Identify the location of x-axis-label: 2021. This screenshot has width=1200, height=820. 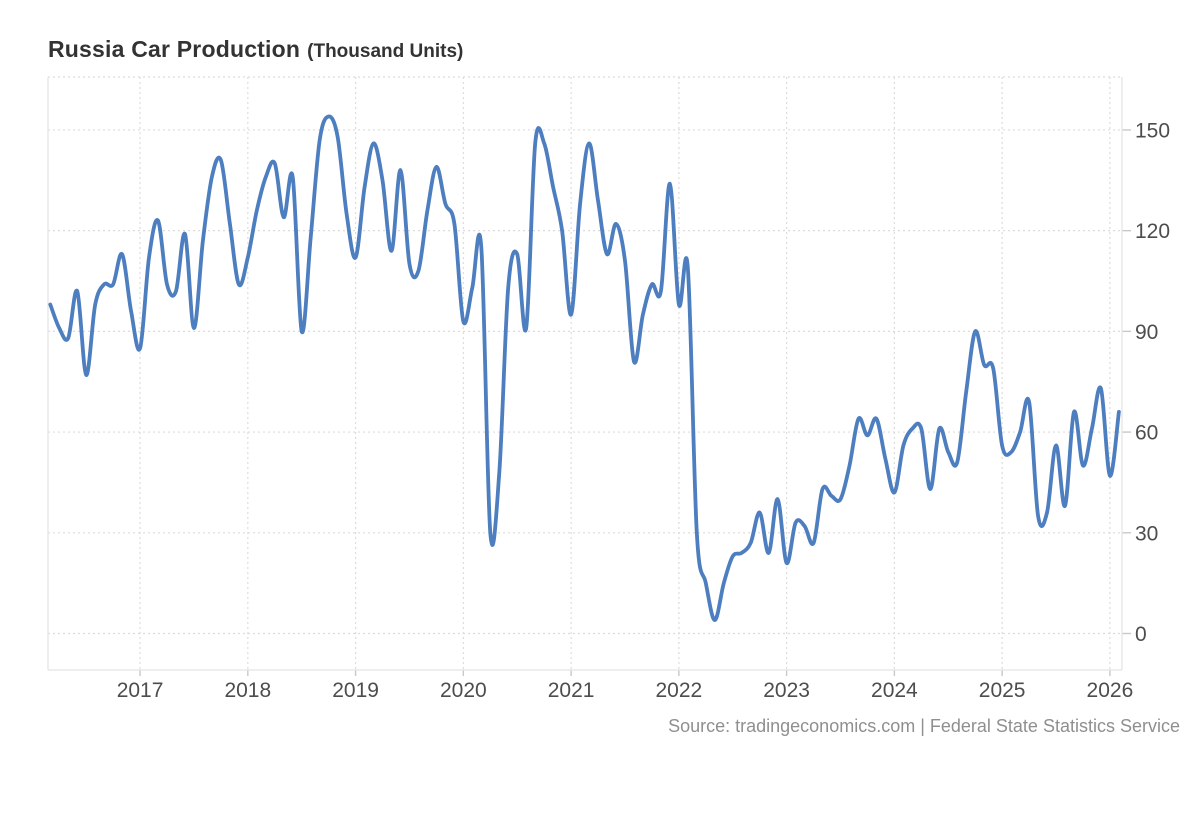
(571, 690).